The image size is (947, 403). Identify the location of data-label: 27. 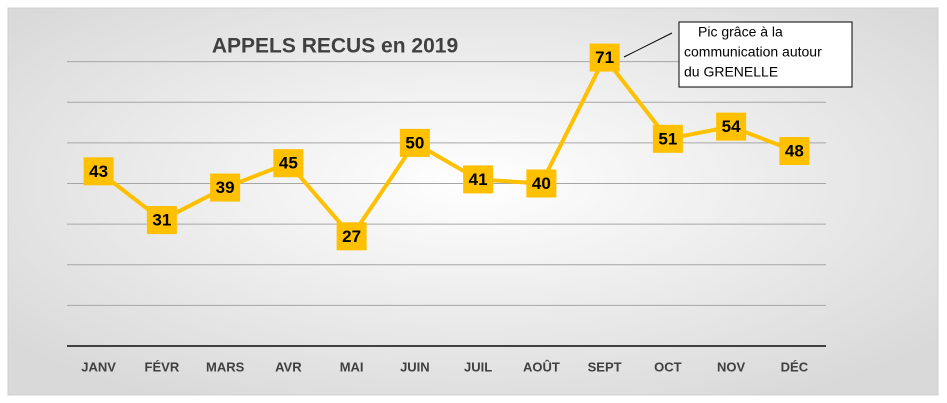
(351, 236).